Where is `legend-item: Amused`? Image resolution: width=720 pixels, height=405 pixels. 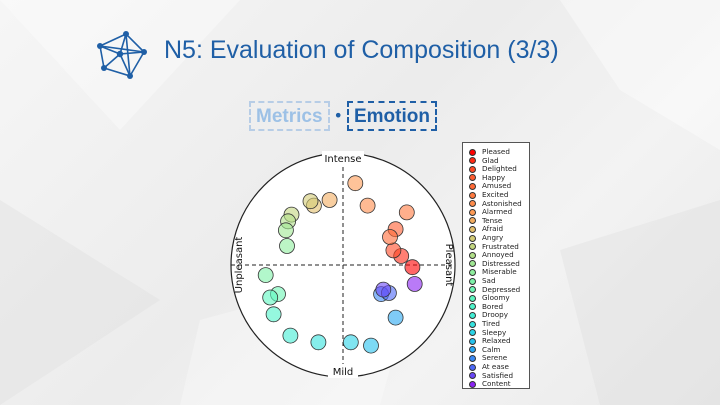
legend-item: Amused is located at coordinates (490, 186).